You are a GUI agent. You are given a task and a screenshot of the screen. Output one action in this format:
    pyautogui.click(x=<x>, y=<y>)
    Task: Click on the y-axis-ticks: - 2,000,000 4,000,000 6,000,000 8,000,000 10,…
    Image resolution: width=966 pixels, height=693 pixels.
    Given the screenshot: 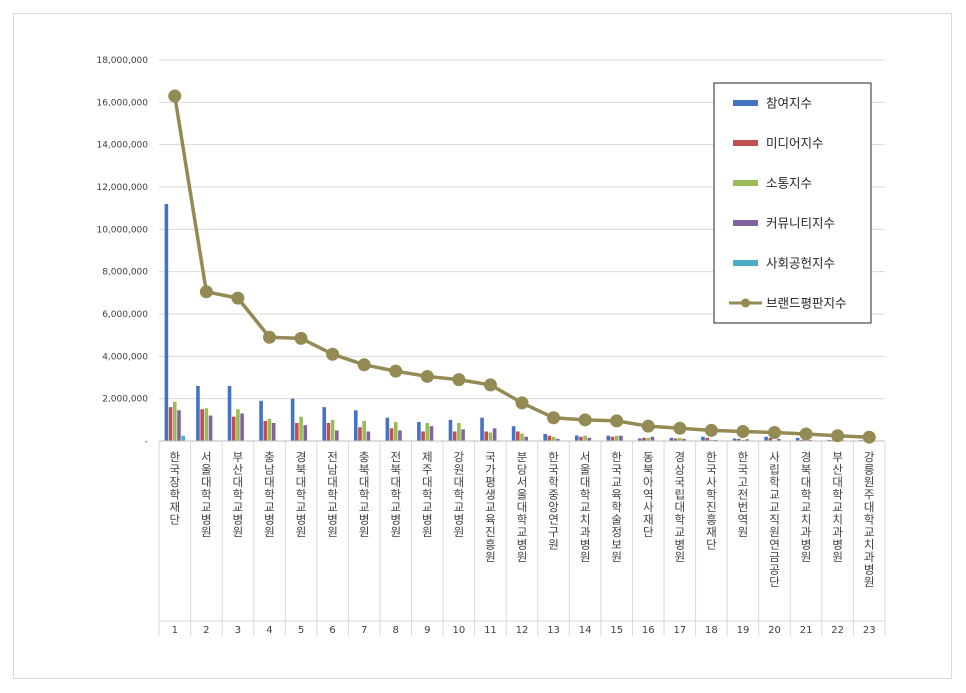 What is the action you would take?
    pyautogui.click(x=122, y=251)
    